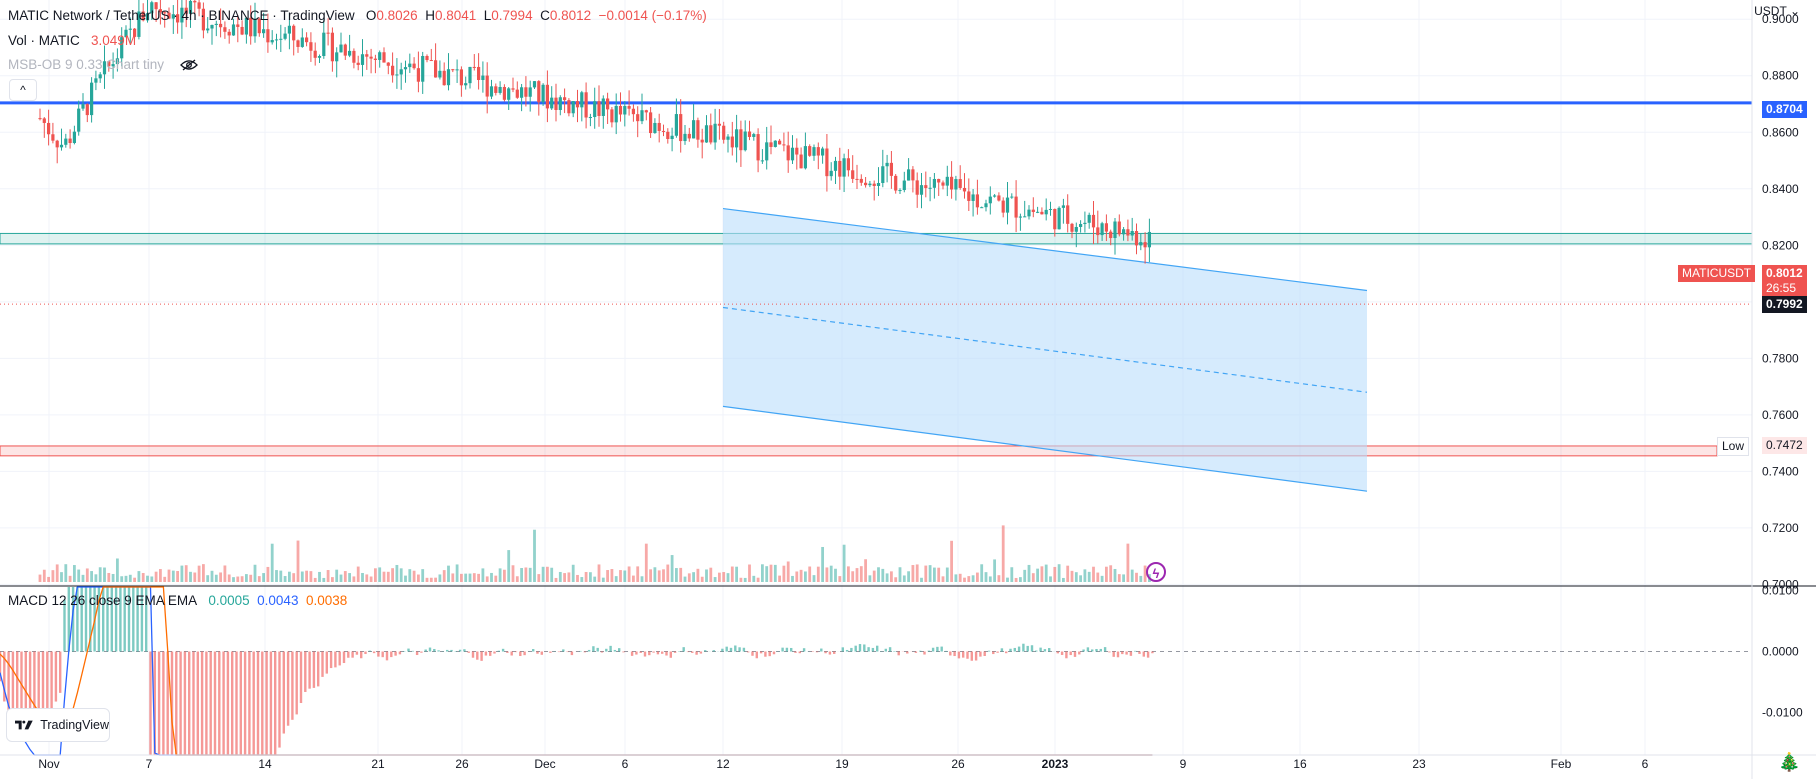 The width and height of the screenshot is (1816, 779). I want to click on currency-selector: USDT ⌄, so click(1777, 11).